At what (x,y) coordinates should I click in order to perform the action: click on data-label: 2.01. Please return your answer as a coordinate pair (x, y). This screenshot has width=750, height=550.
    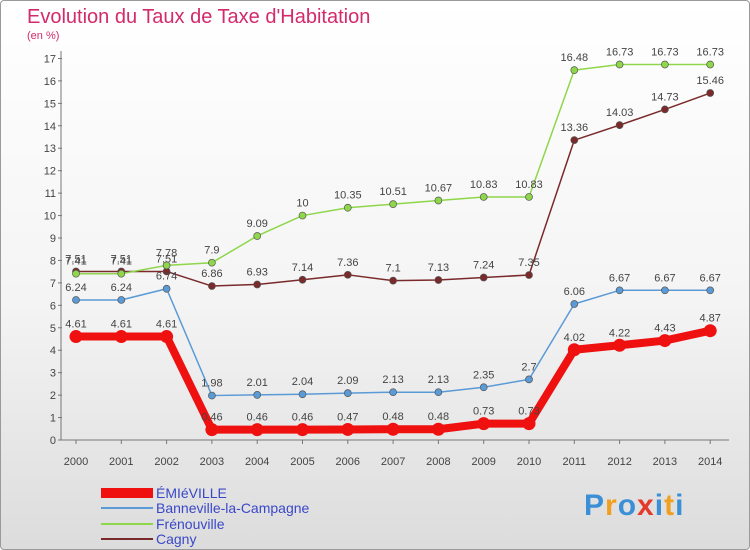
    Looking at the image, I should click on (256, 383).